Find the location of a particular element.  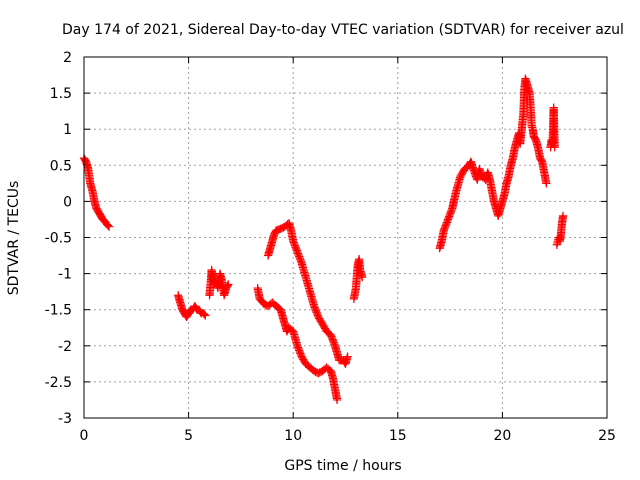

y-axis-label: SDTVAR / TECUs is located at coordinates (14, 238).